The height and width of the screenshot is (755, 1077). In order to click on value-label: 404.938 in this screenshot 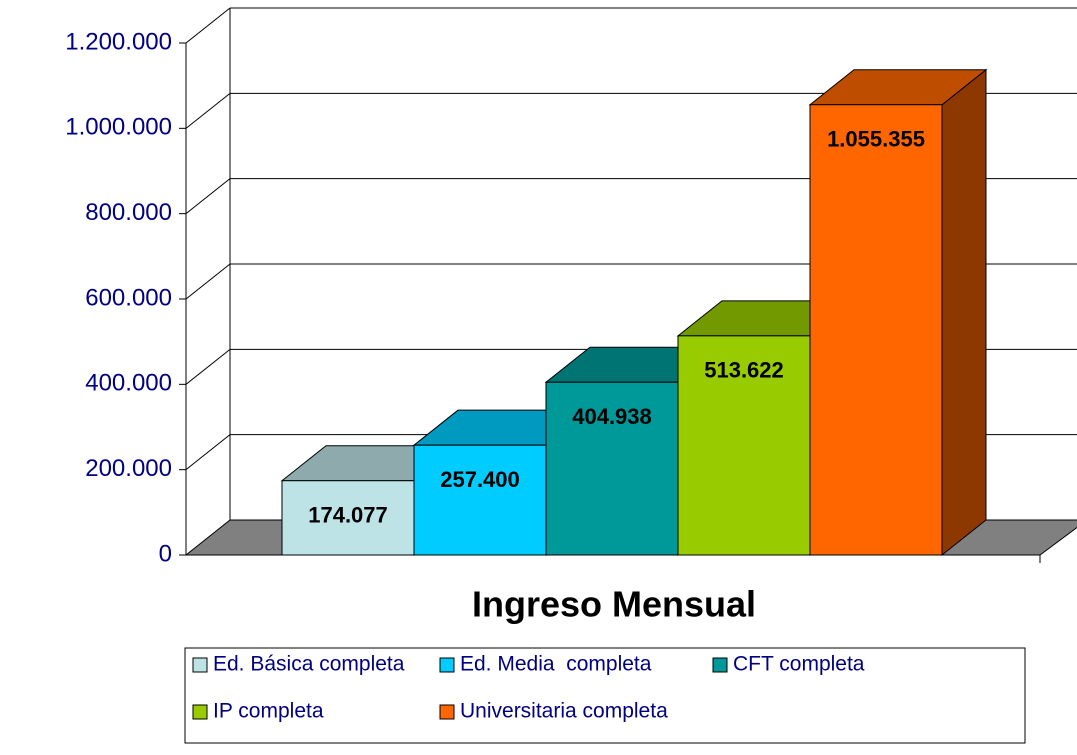, I will do `click(612, 416)`.